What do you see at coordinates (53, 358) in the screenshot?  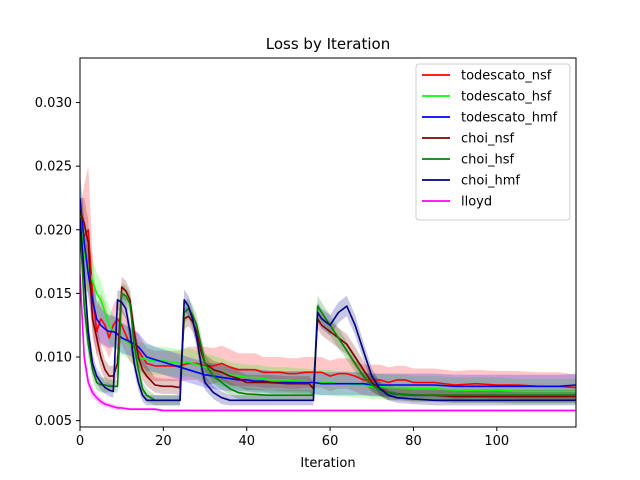 I see `y-tick-label: 0.010` at bounding box center [53, 358].